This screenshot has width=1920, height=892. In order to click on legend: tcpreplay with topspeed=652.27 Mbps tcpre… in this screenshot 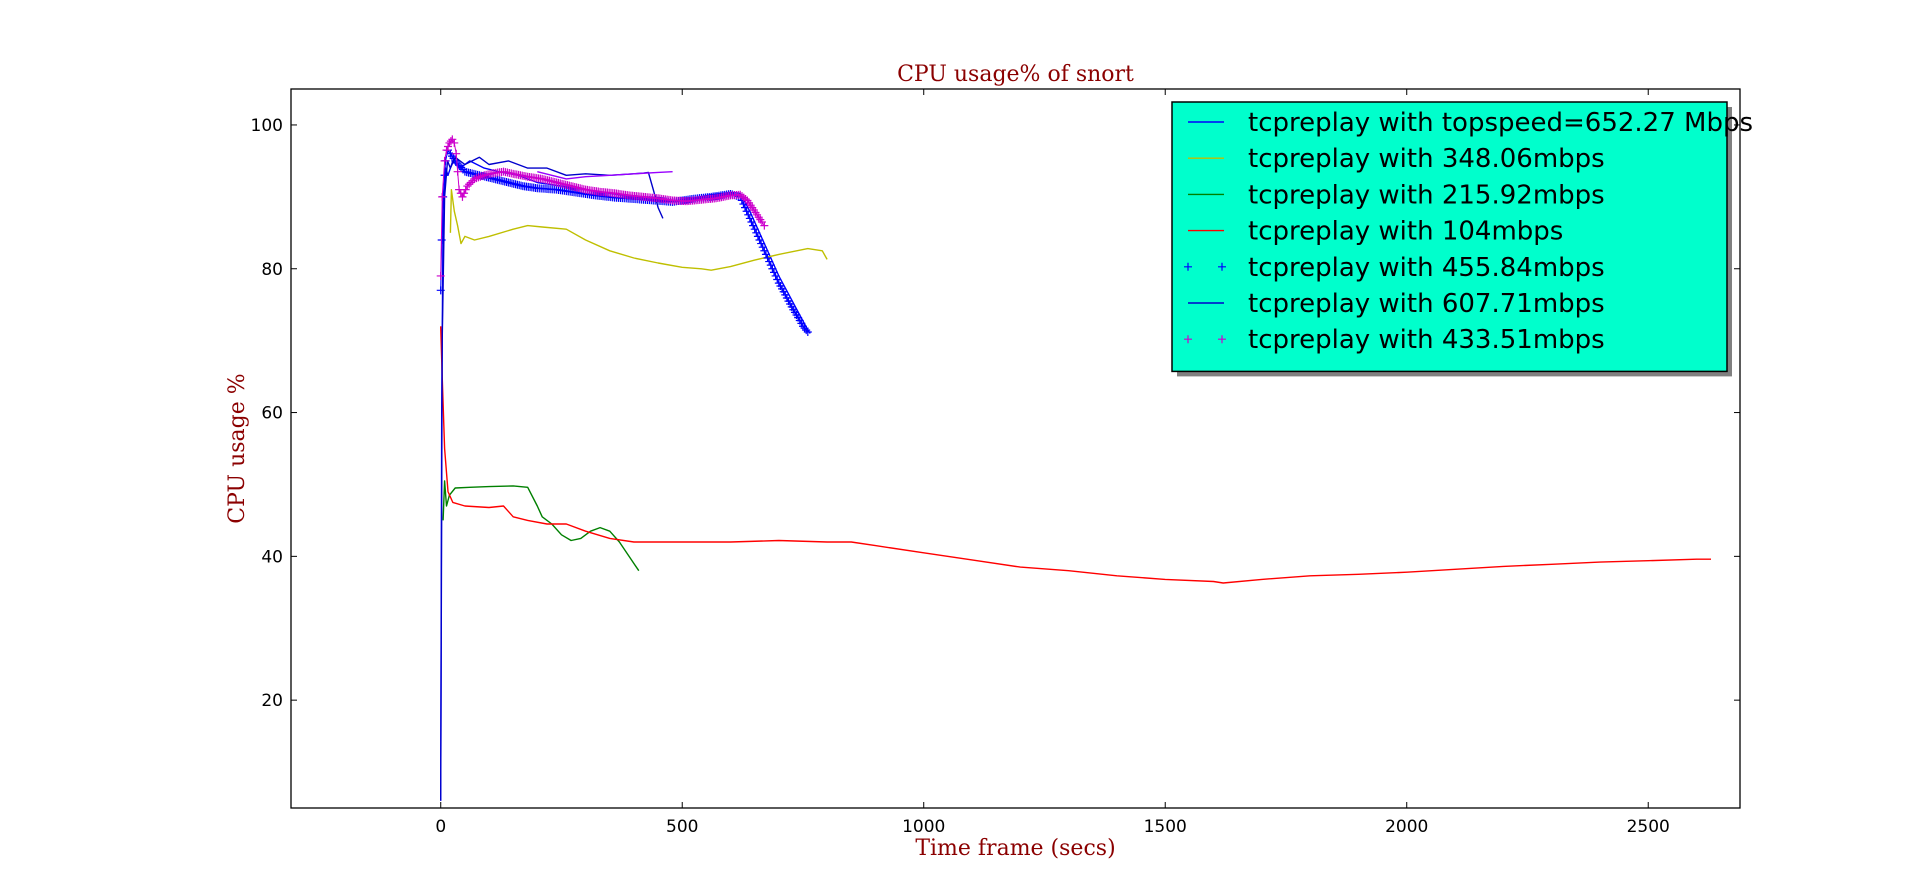, I will do `click(1462, 239)`.